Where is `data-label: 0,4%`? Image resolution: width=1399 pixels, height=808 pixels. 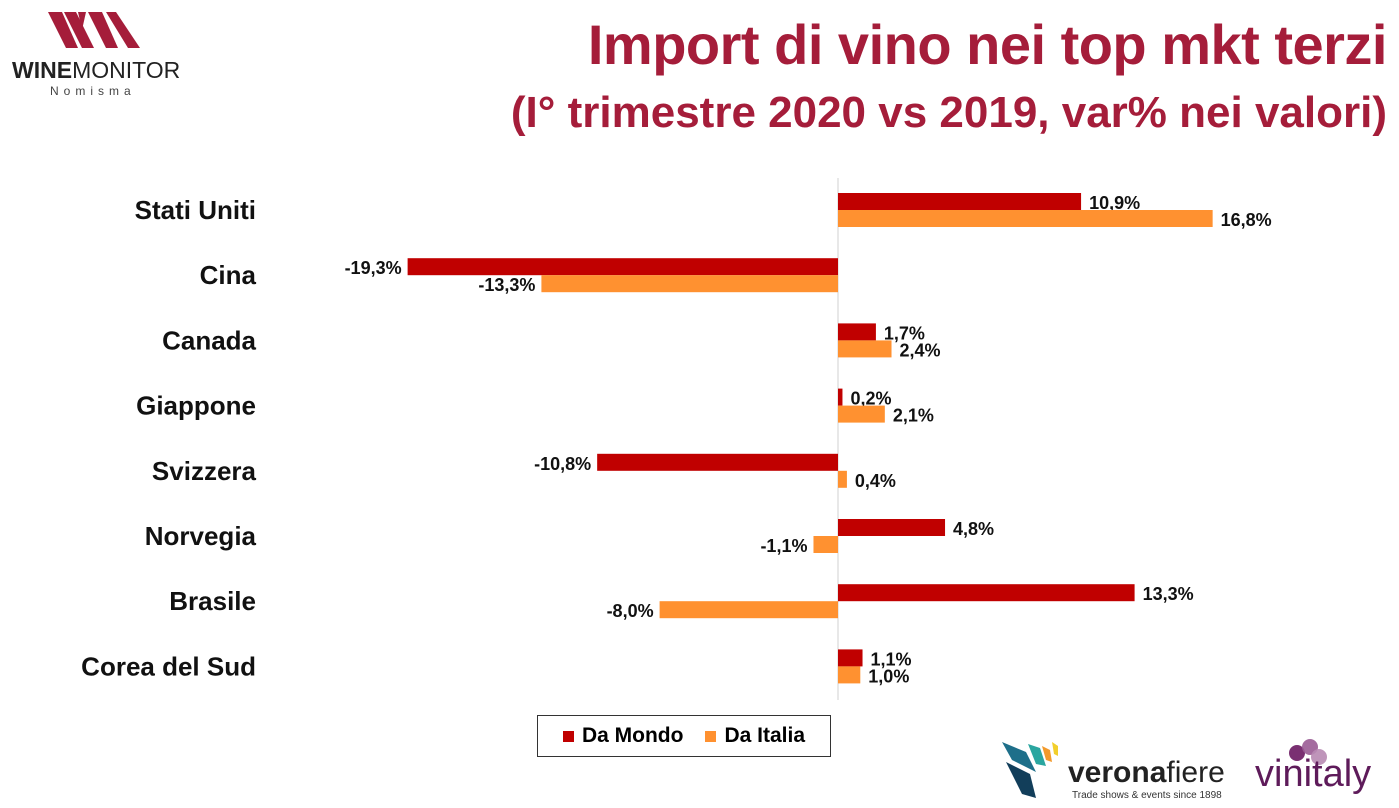
data-label: 0,4% is located at coordinates (875, 481).